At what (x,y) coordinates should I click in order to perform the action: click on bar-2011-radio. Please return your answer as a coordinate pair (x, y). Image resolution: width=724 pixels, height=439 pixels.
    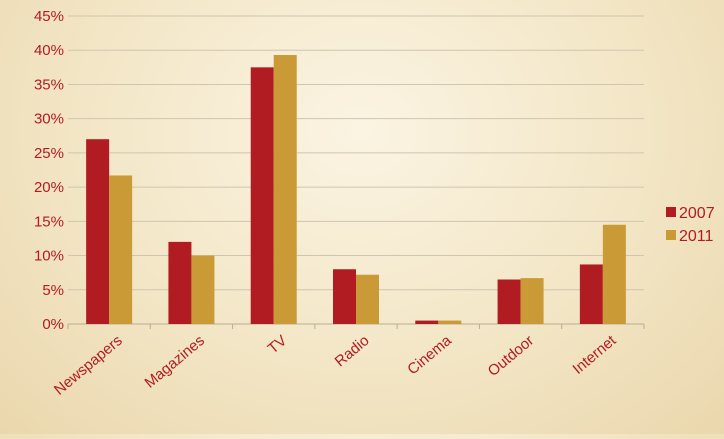
    Looking at the image, I should click on (367, 299).